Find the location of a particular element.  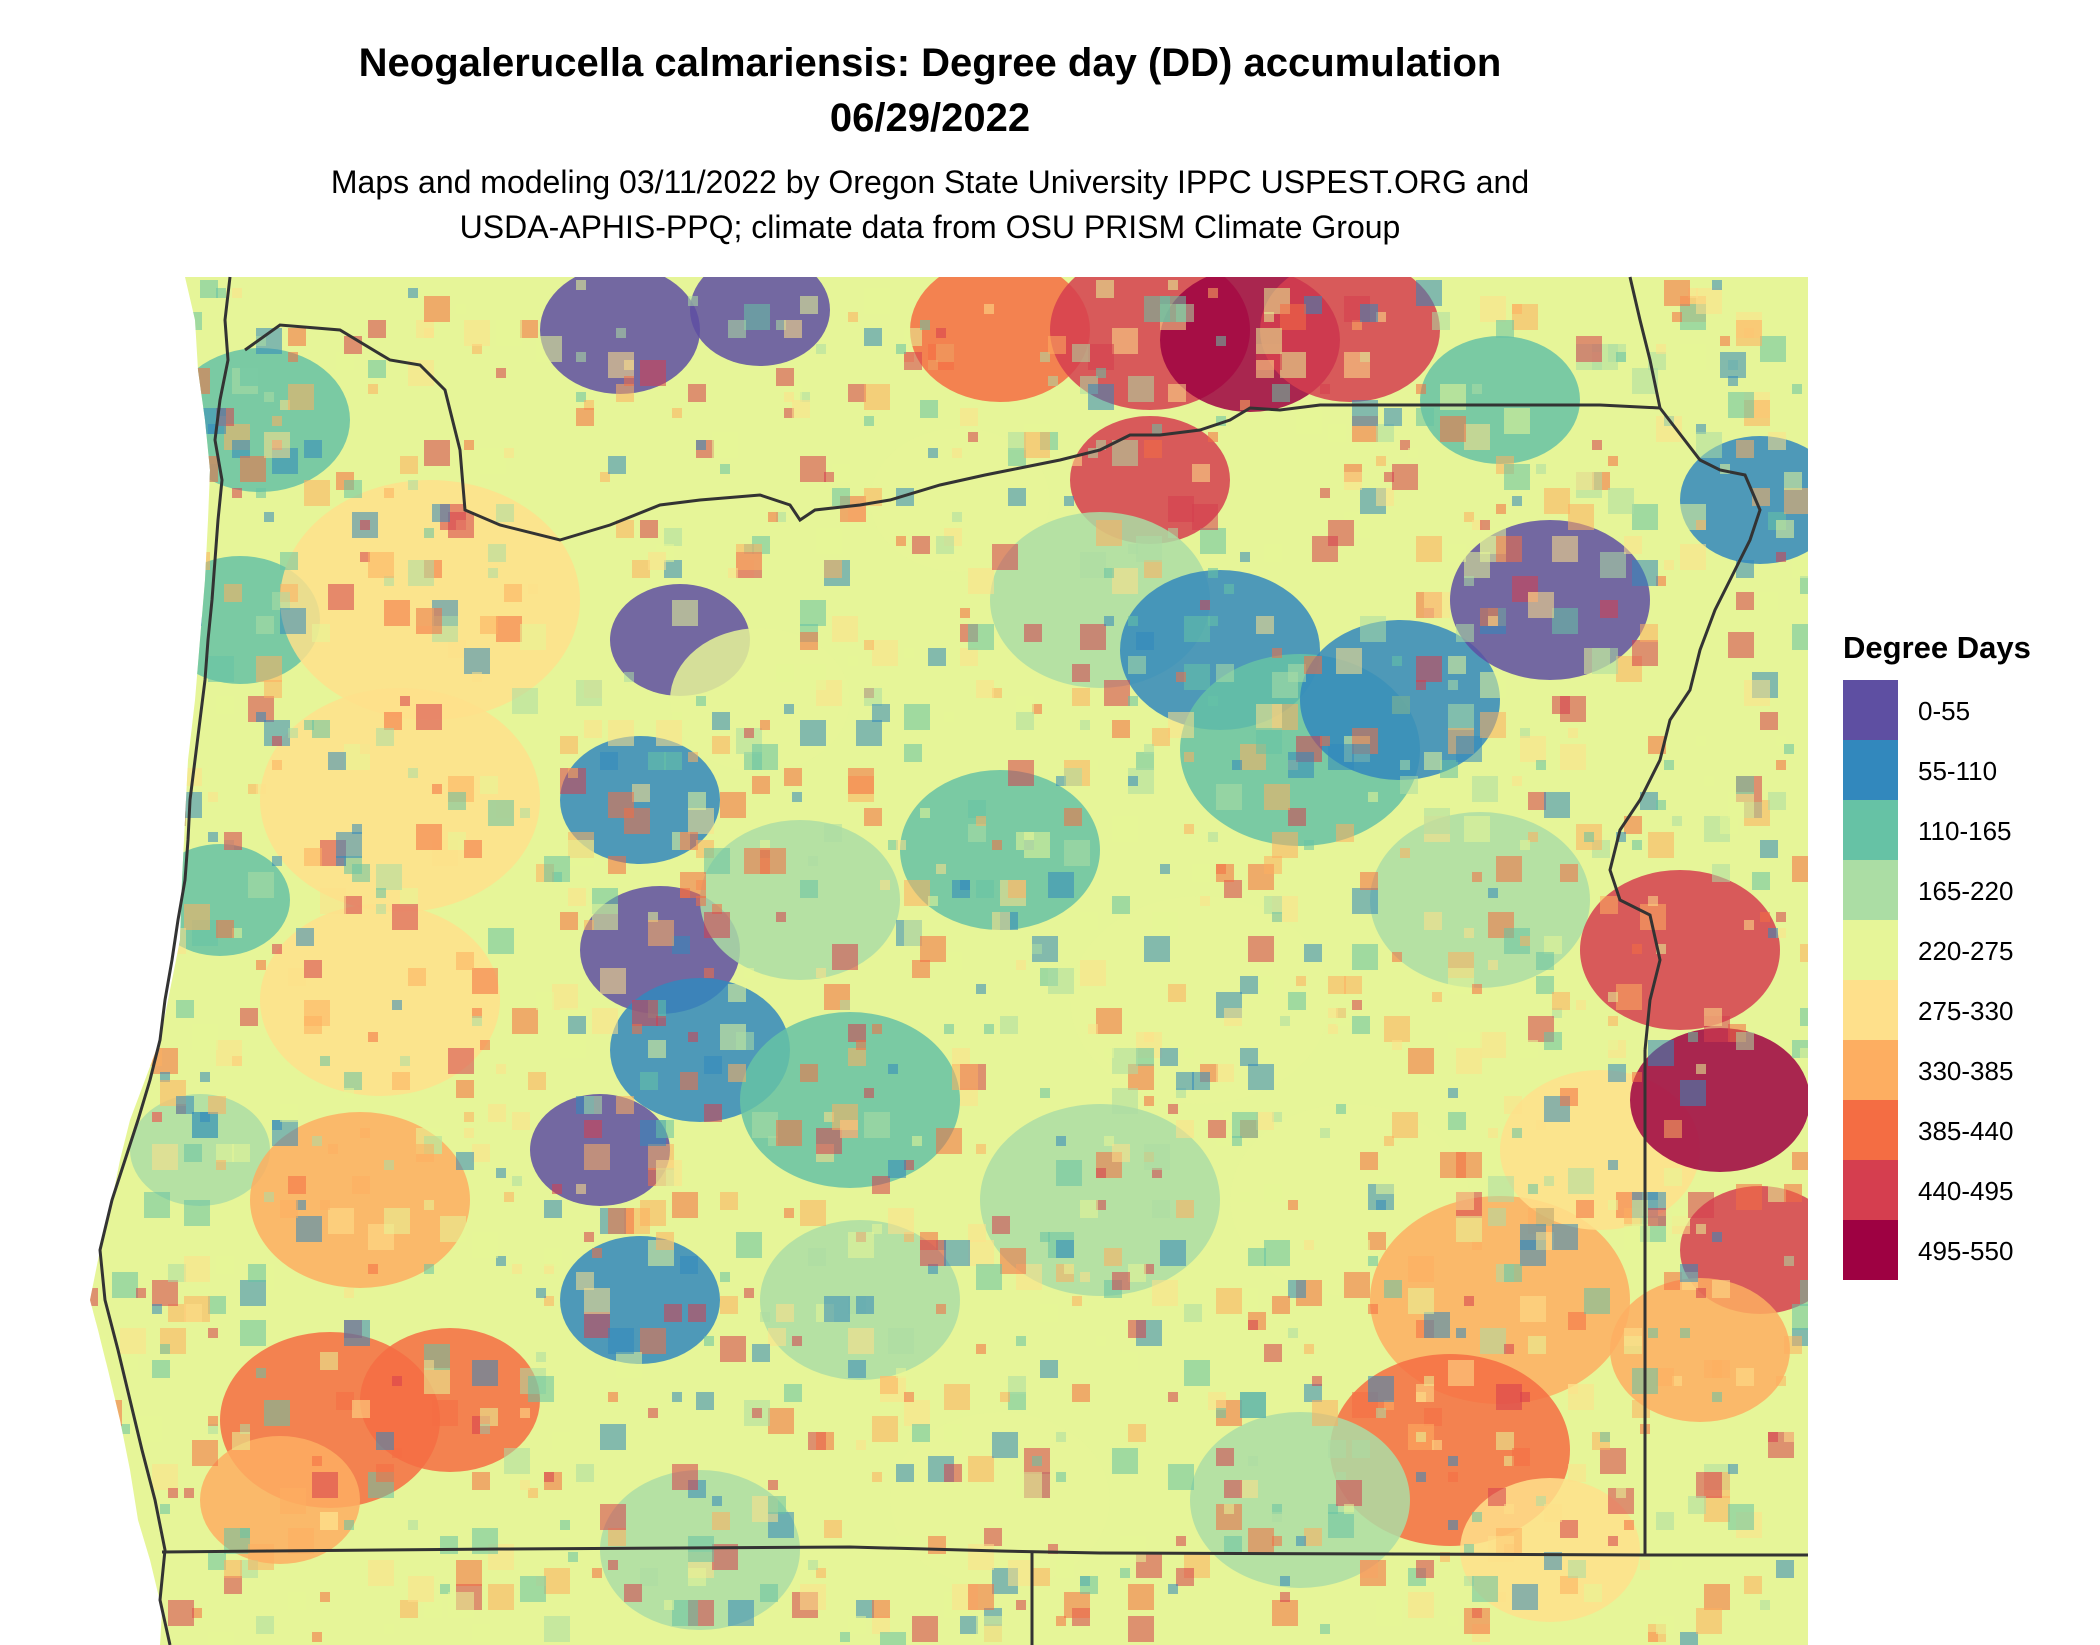

legend-label: 55-110 is located at coordinates (1958, 771).